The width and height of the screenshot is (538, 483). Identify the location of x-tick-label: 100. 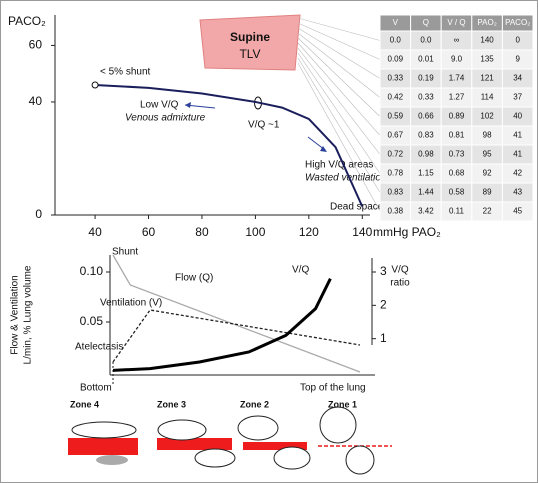
(255, 232).